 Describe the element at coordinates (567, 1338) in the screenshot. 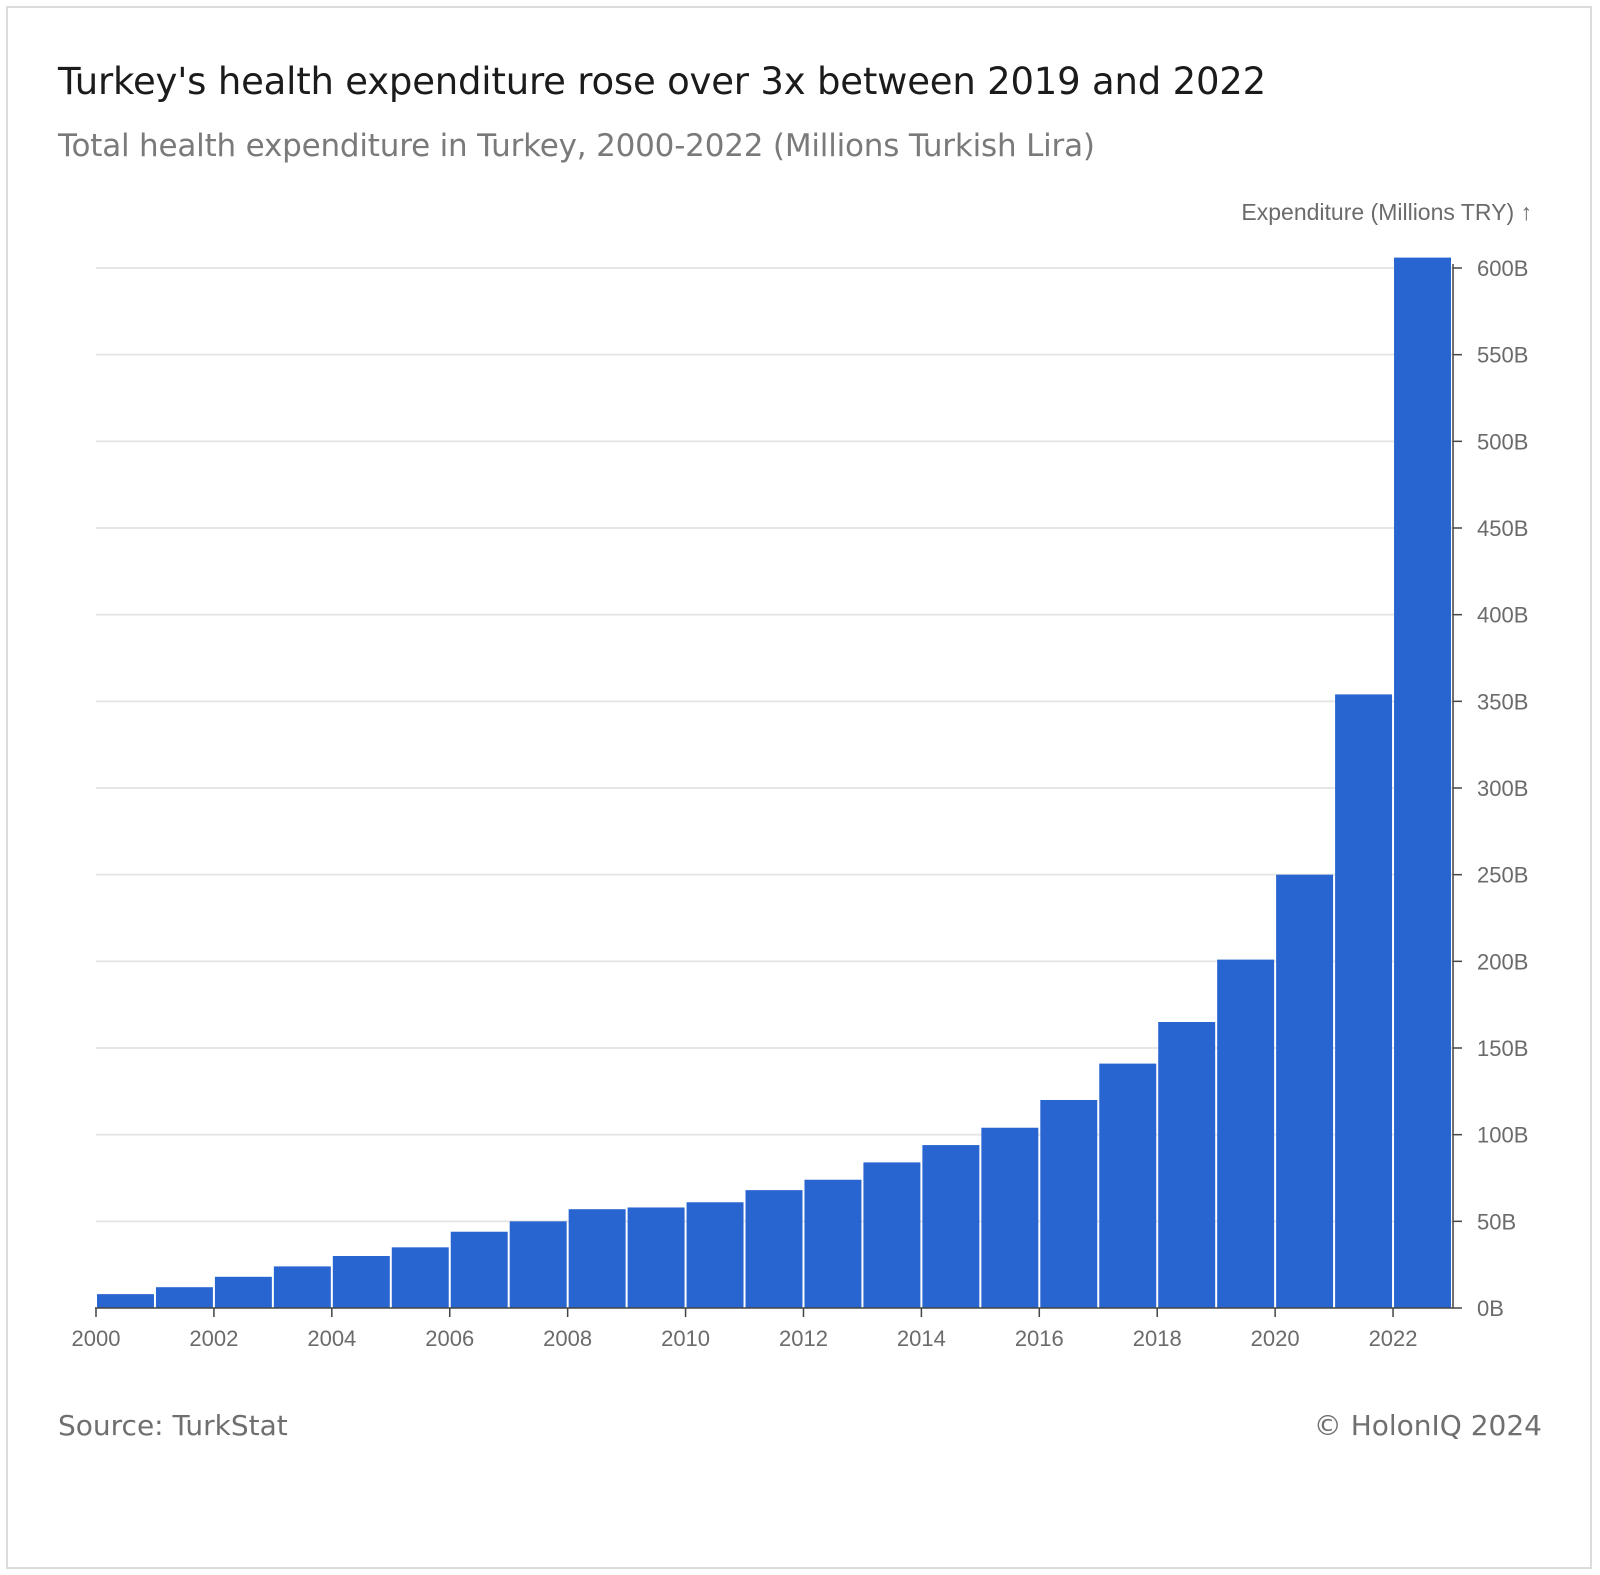

I see `x-tick-label: 2008` at that location.